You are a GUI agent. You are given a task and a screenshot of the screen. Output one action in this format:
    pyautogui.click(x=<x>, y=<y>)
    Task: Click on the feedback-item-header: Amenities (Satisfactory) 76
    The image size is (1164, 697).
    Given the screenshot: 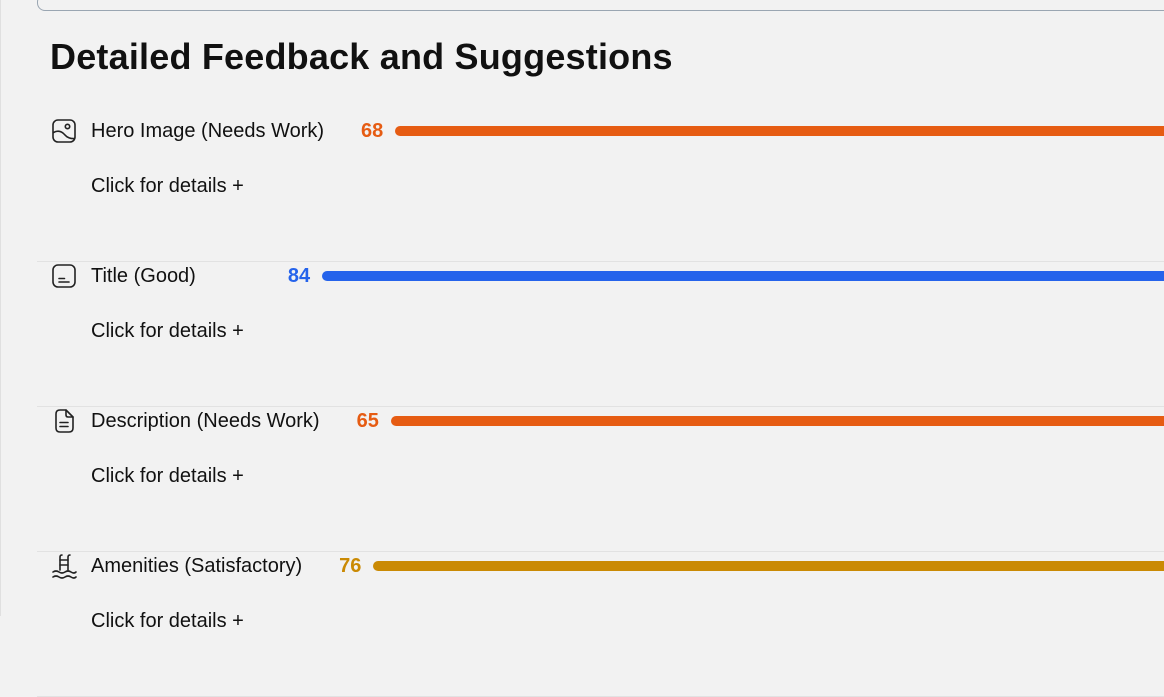 What is the action you would take?
    pyautogui.click(x=607, y=566)
    